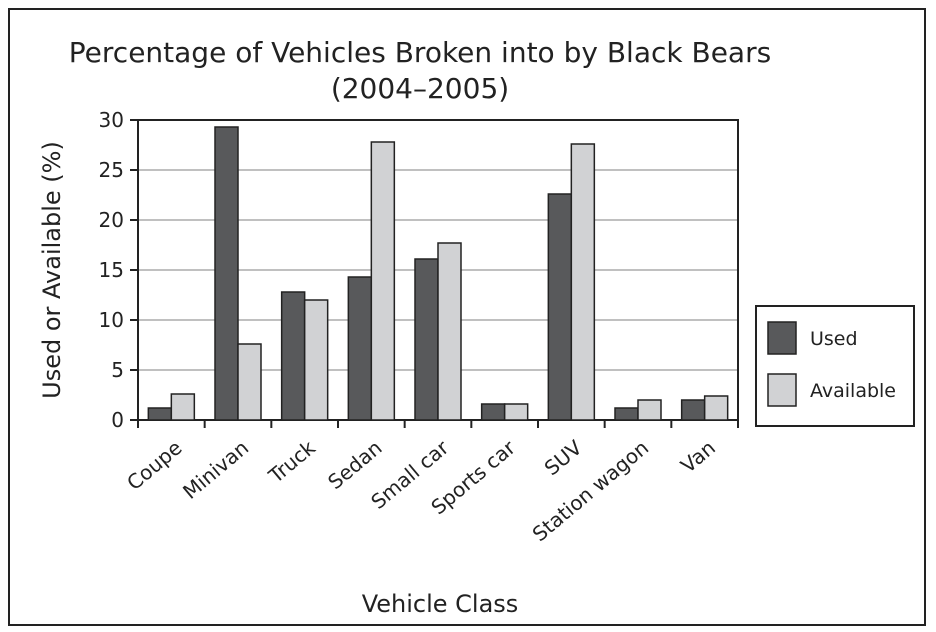 This screenshot has width=936, height=632. What do you see at coordinates (111, 120) in the screenshot?
I see `y-tick-label-6: 30` at bounding box center [111, 120].